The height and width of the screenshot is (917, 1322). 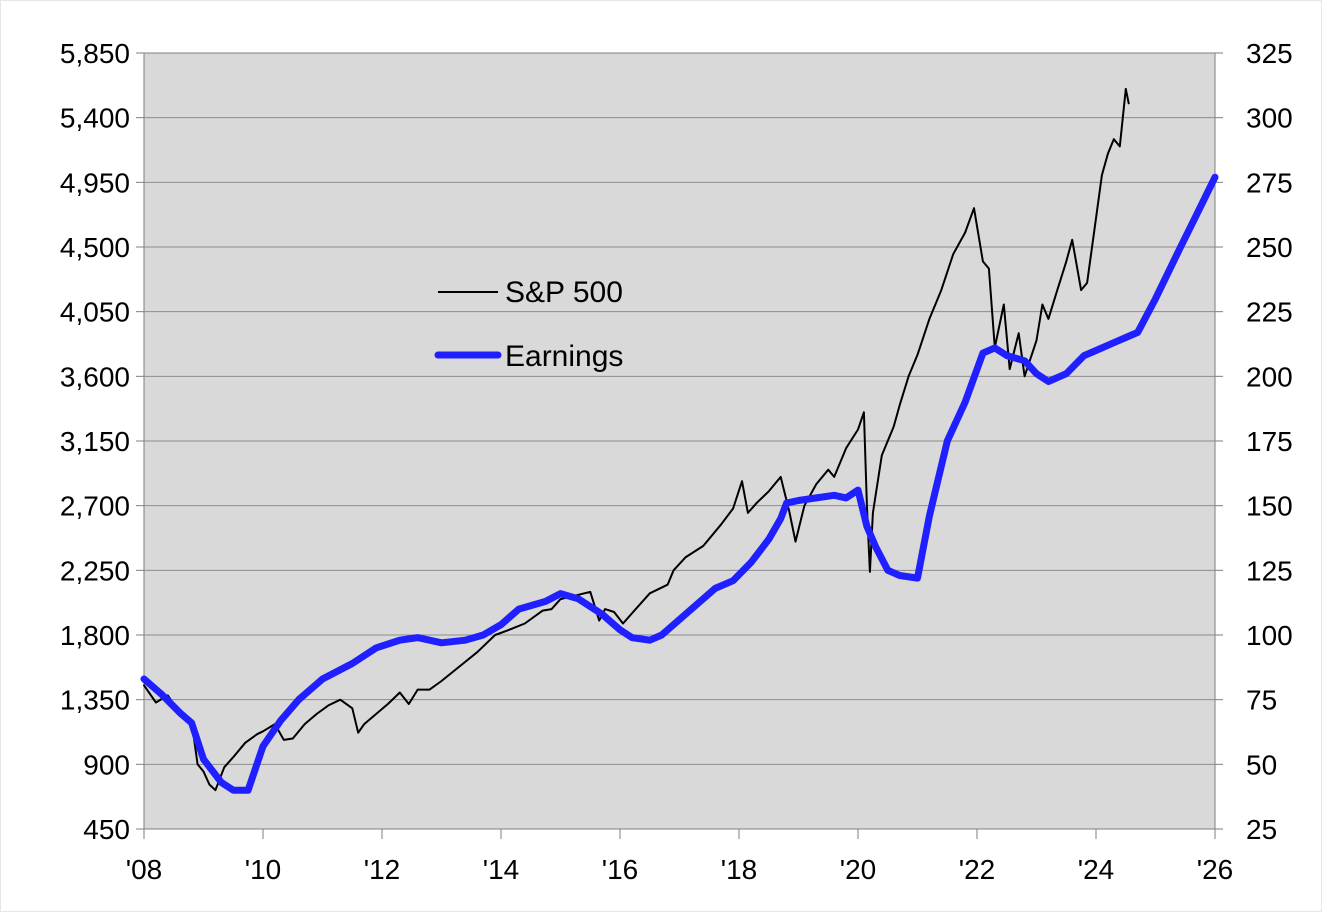 I want to click on x-tick-label: '10, so click(x=263, y=869).